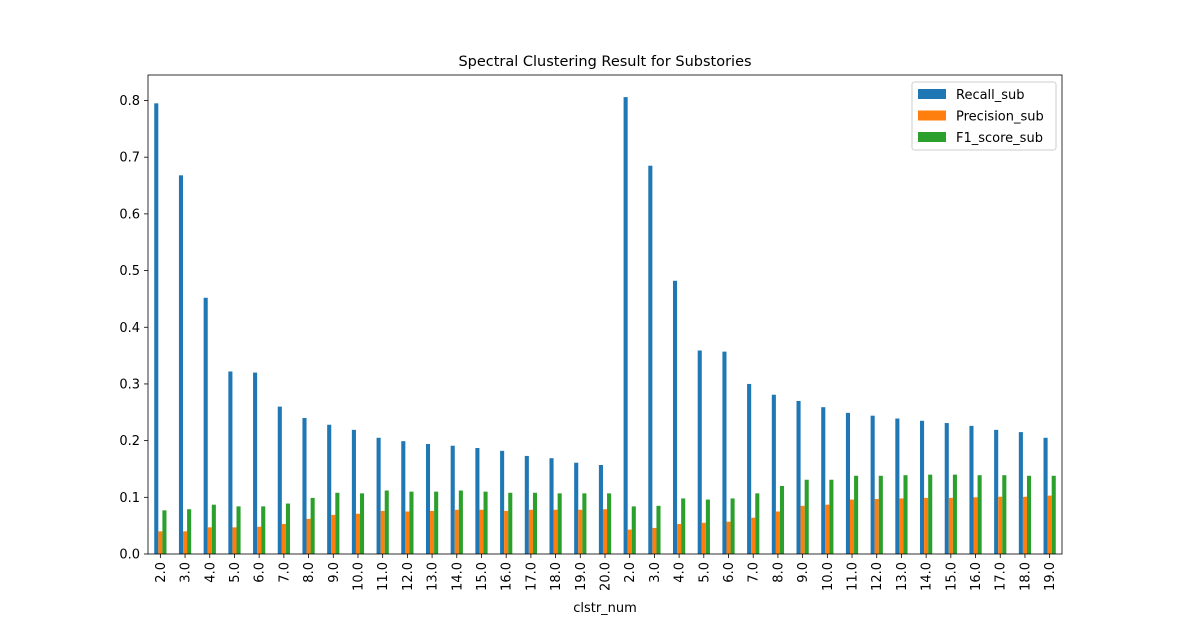  Describe the element at coordinates (358, 576) in the screenshot. I see `x-tick-label: 10.0` at that location.